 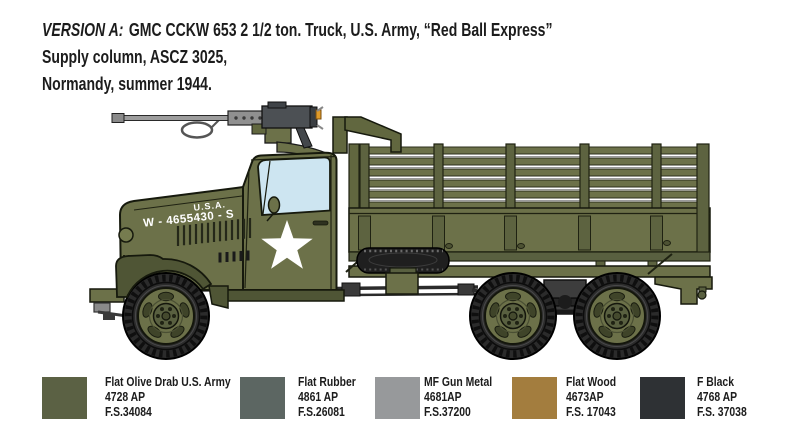 What do you see at coordinates (287, 117) in the screenshot?
I see `gun-receiver` at bounding box center [287, 117].